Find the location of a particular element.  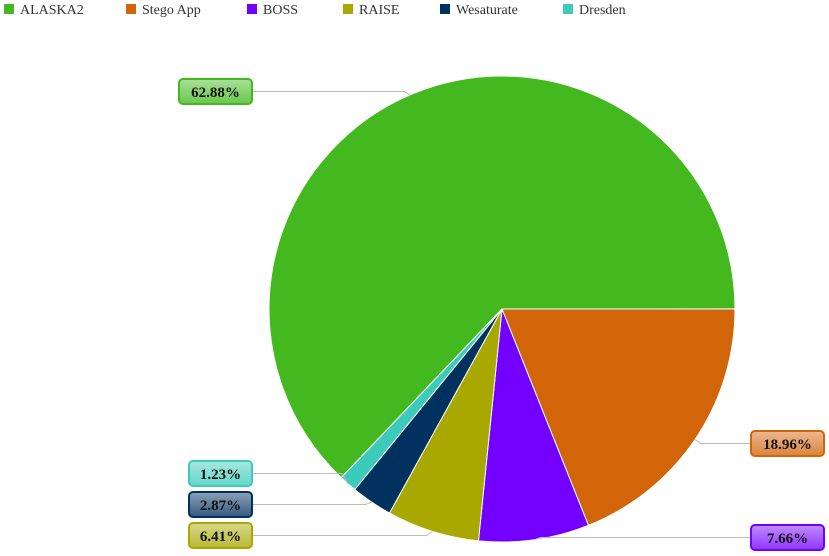

data-label-text: 7.66% is located at coordinates (787, 539).